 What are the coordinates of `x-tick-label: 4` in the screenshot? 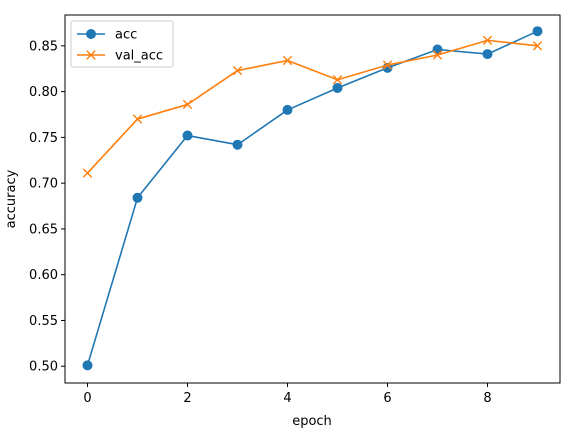 It's located at (287, 398).